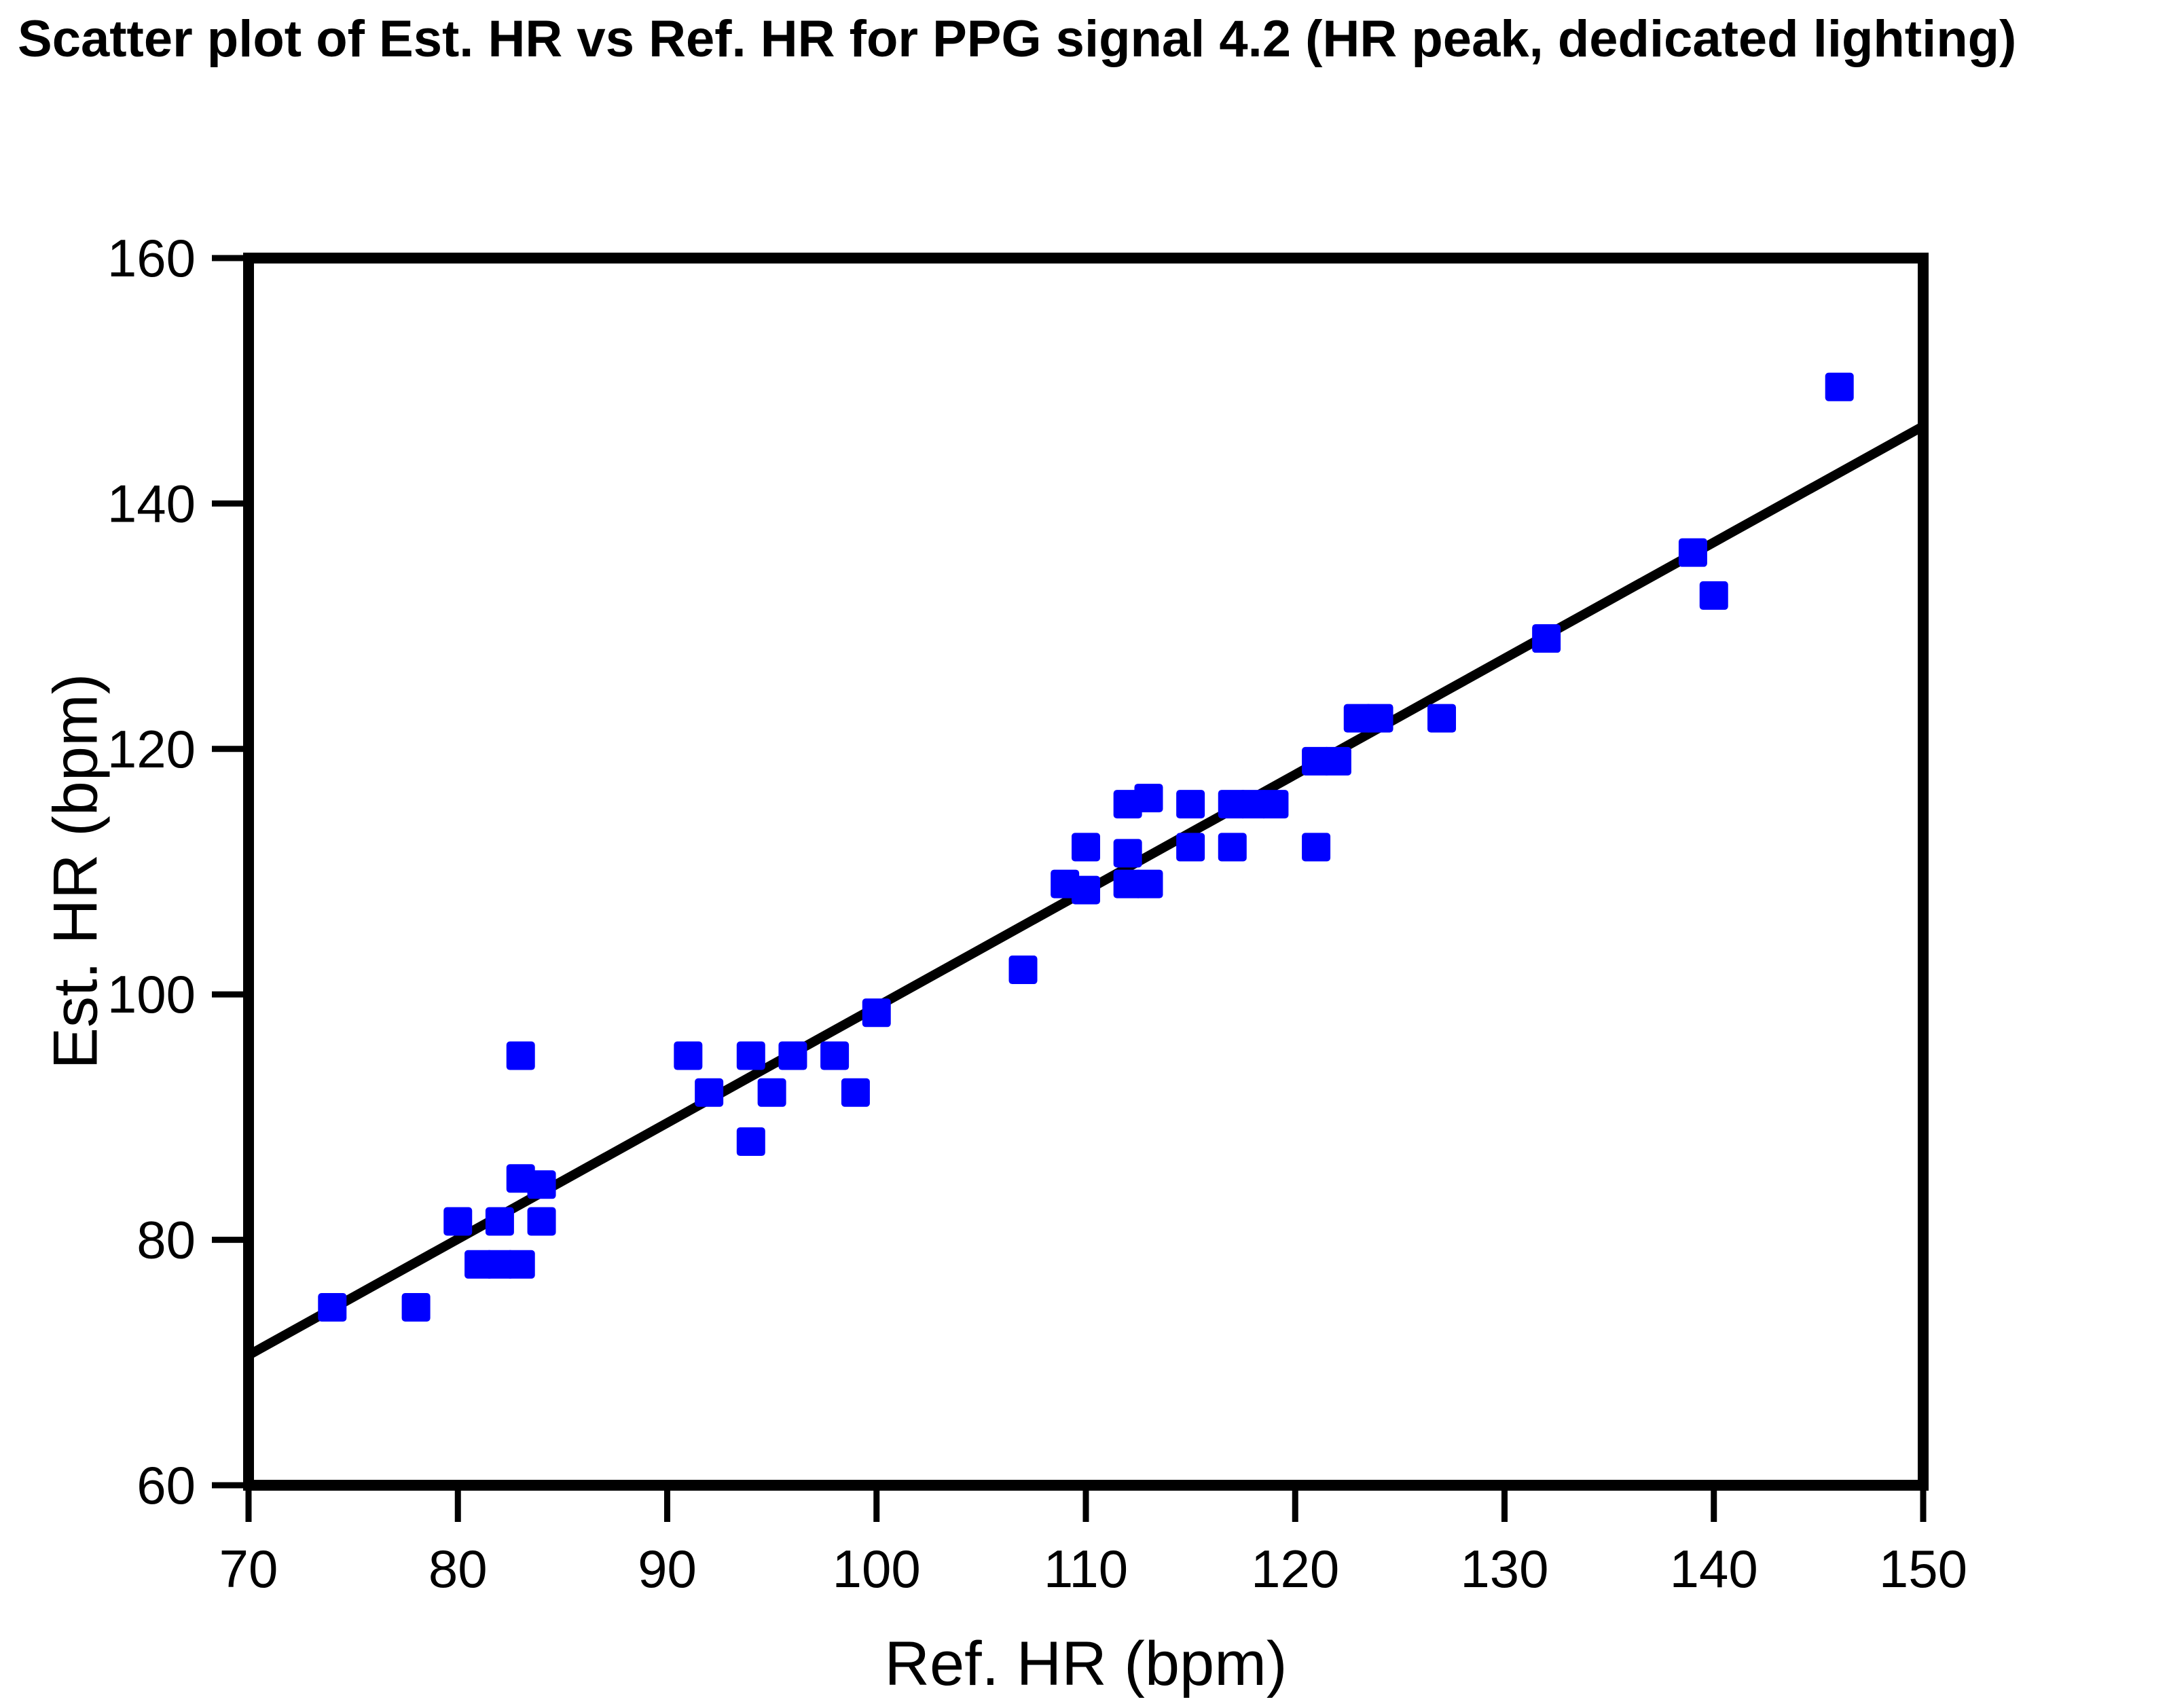 The width and height of the screenshot is (2169, 1708). What do you see at coordinates (152, 749) in the screenshot?
I see `y-tick-label: 120` at bounding box center [152, 749].